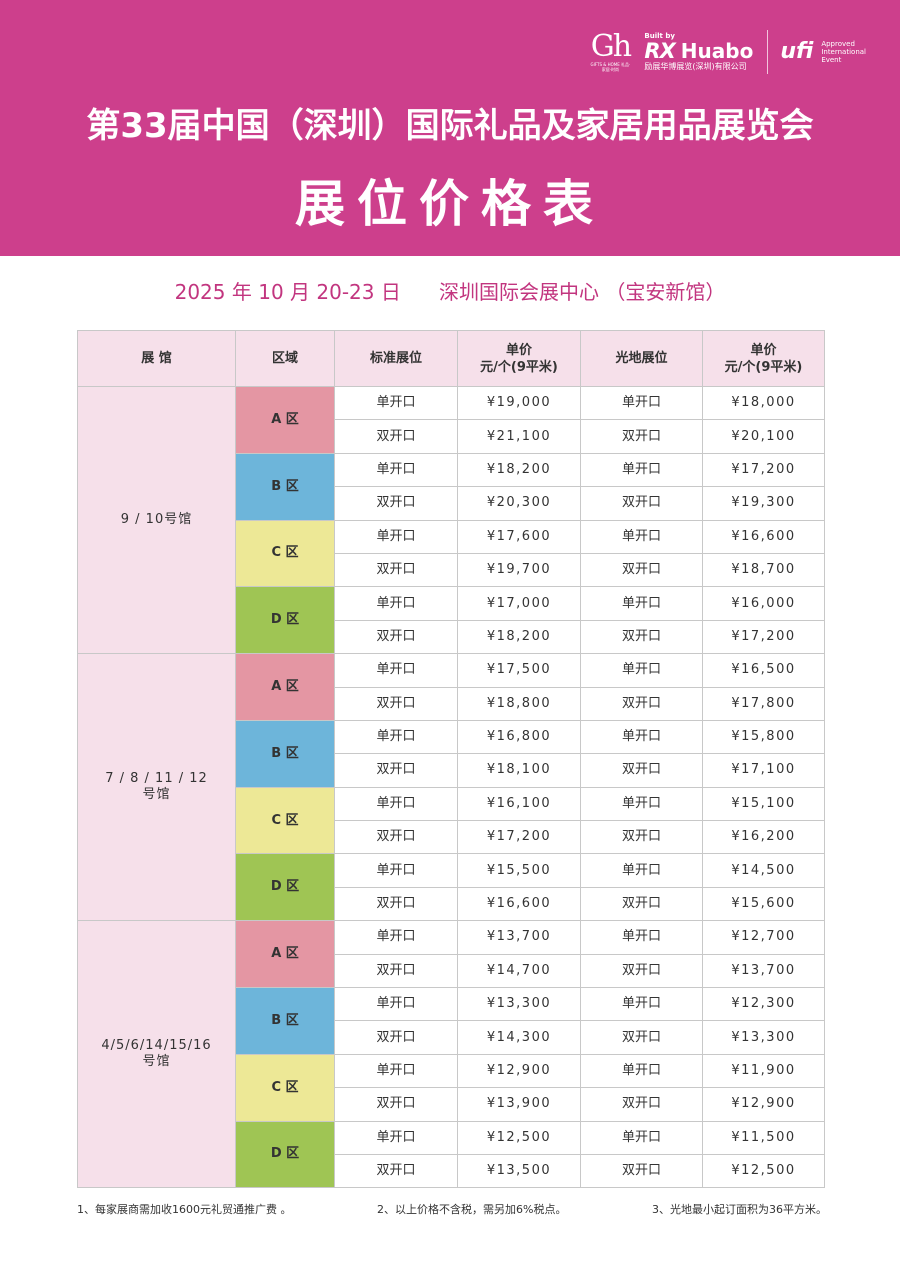  I want to click on space-price-cell: ¥15,800, so click(763, 737).